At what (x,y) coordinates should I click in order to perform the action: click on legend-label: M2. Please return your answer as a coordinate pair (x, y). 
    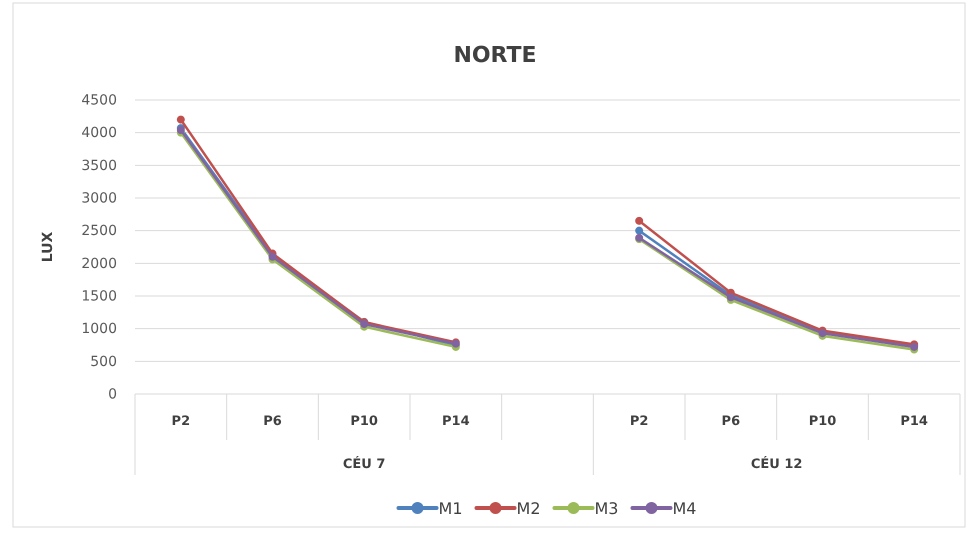
    Looking at the image, I should click on (528, 508).